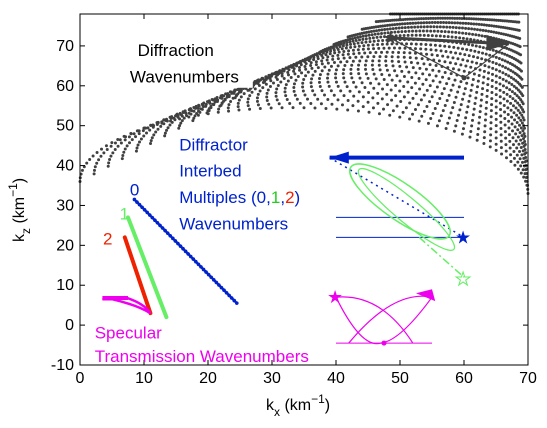  I want to click on diffraction-label-line1: Diffraction, so click(176, 50).